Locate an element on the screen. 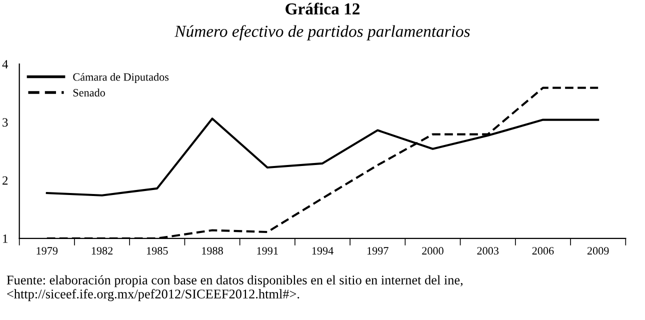 This screenshot has height=320, width=645. x-tick-label: 1991 is located at coordinates (267, 251).